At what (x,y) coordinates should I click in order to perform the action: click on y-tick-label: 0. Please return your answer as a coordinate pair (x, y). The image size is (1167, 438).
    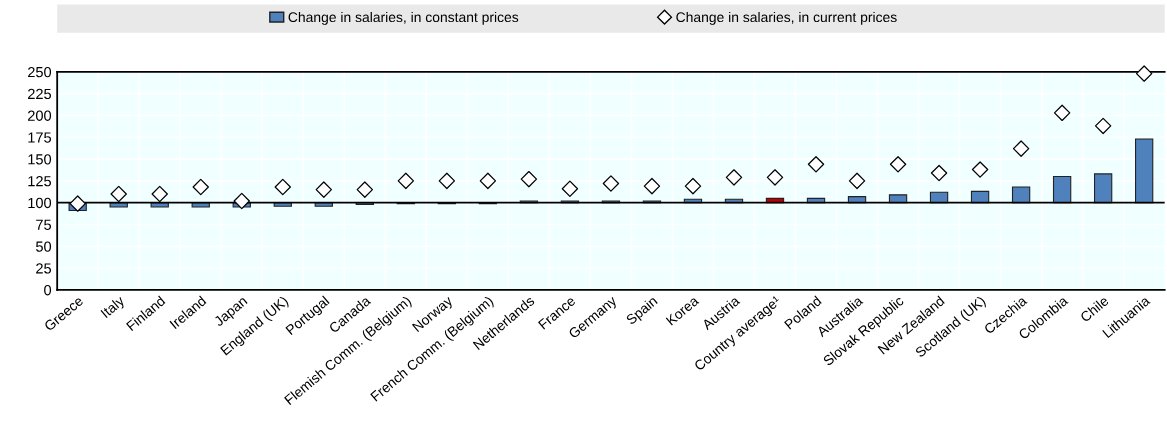
    Looking at the image, I should click on (48, 290).